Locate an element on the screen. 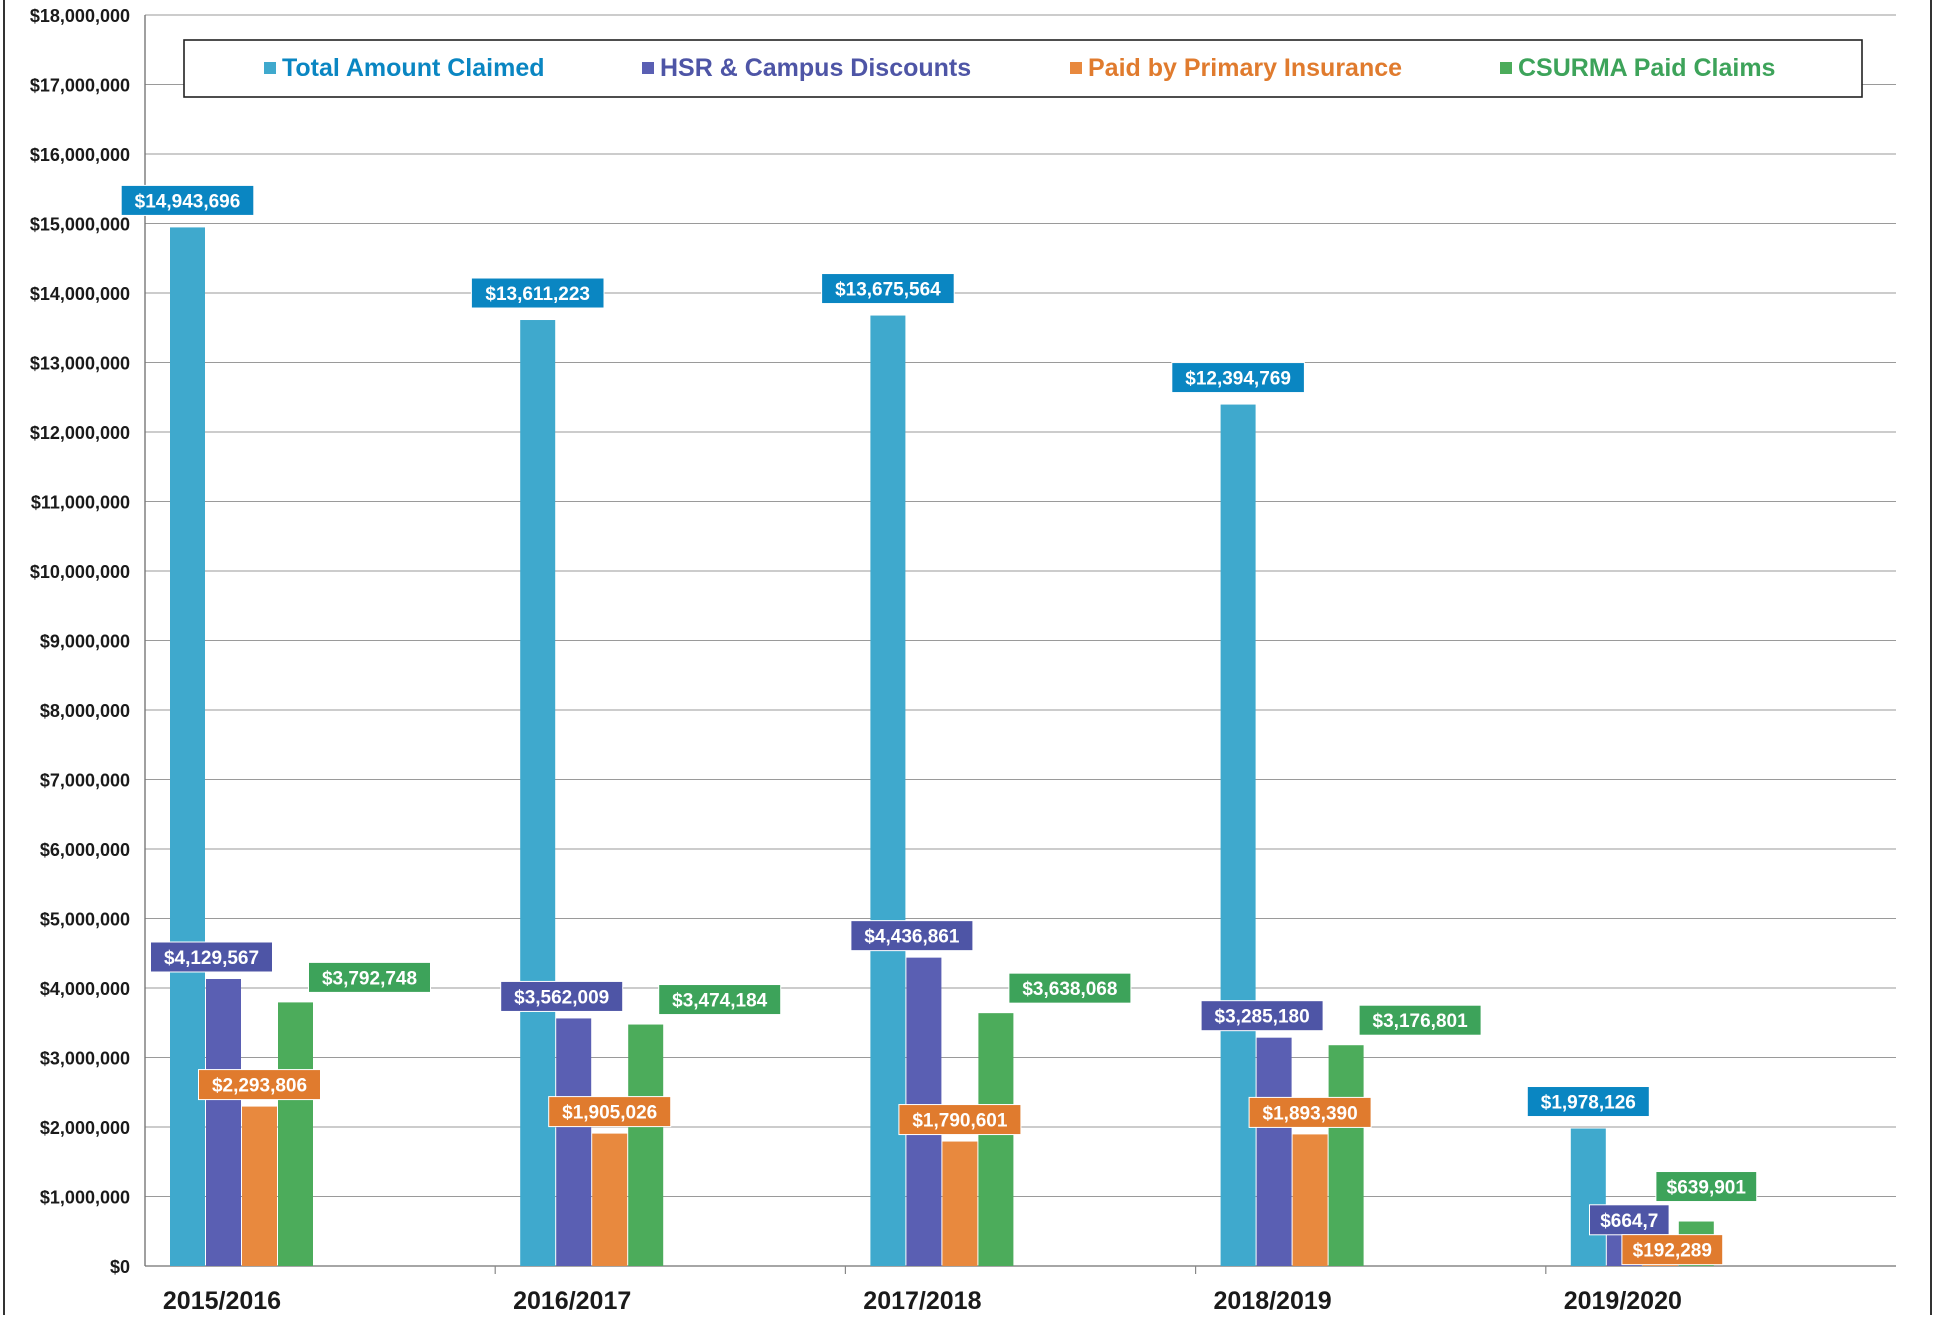 This screenshot has width=1936, height=1320. data-label: $4,129,567 is located at coordinates (211, 958).